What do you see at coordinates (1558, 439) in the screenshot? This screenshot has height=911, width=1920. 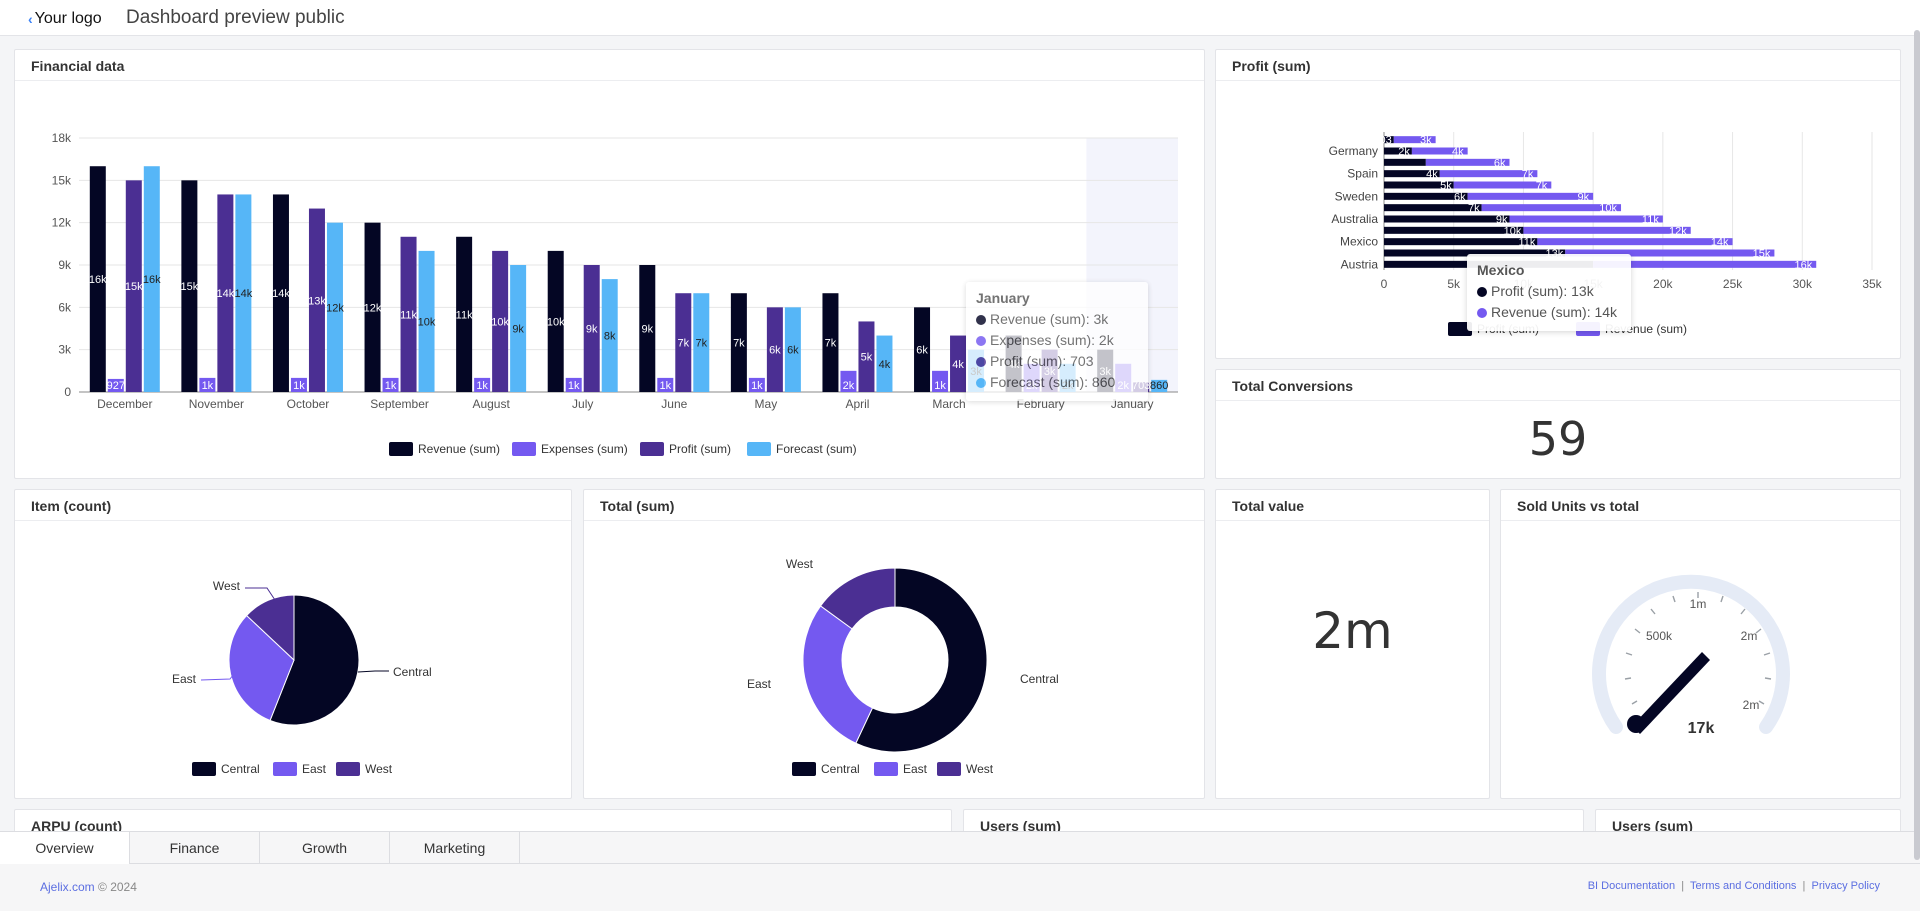 I see `conversions-value: 59` at bounding box center [1558, 439].